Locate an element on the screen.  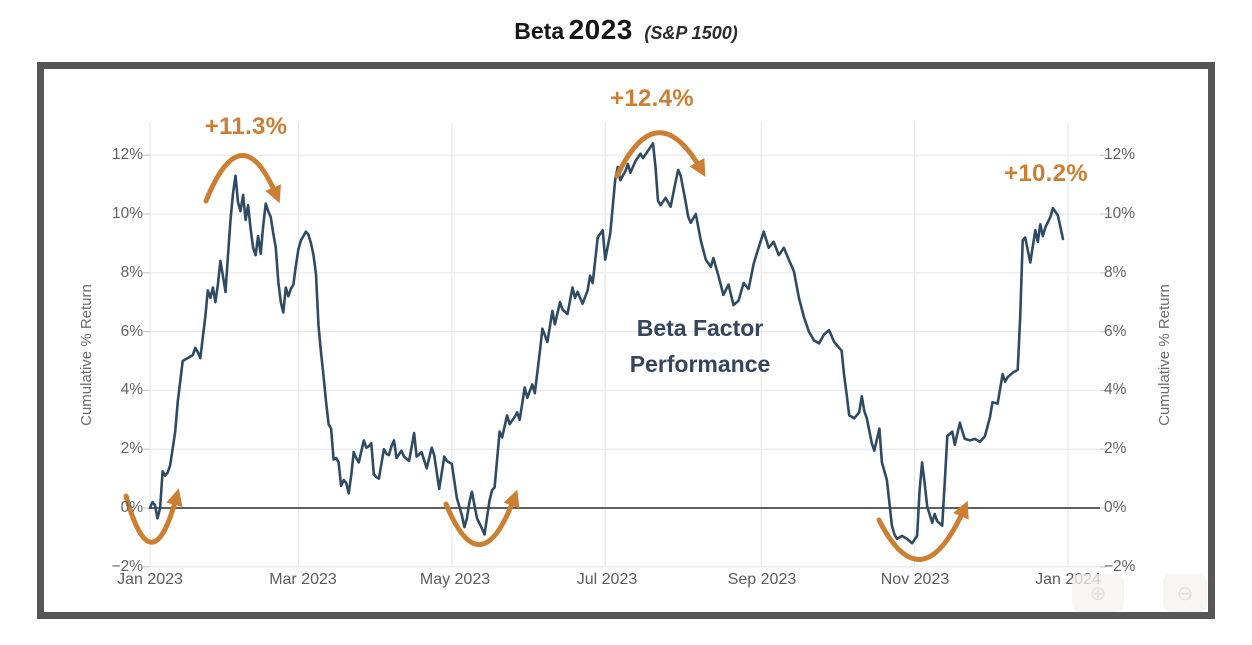
x-axis-label: Mar 2023 is located at coordinates (303, 579).